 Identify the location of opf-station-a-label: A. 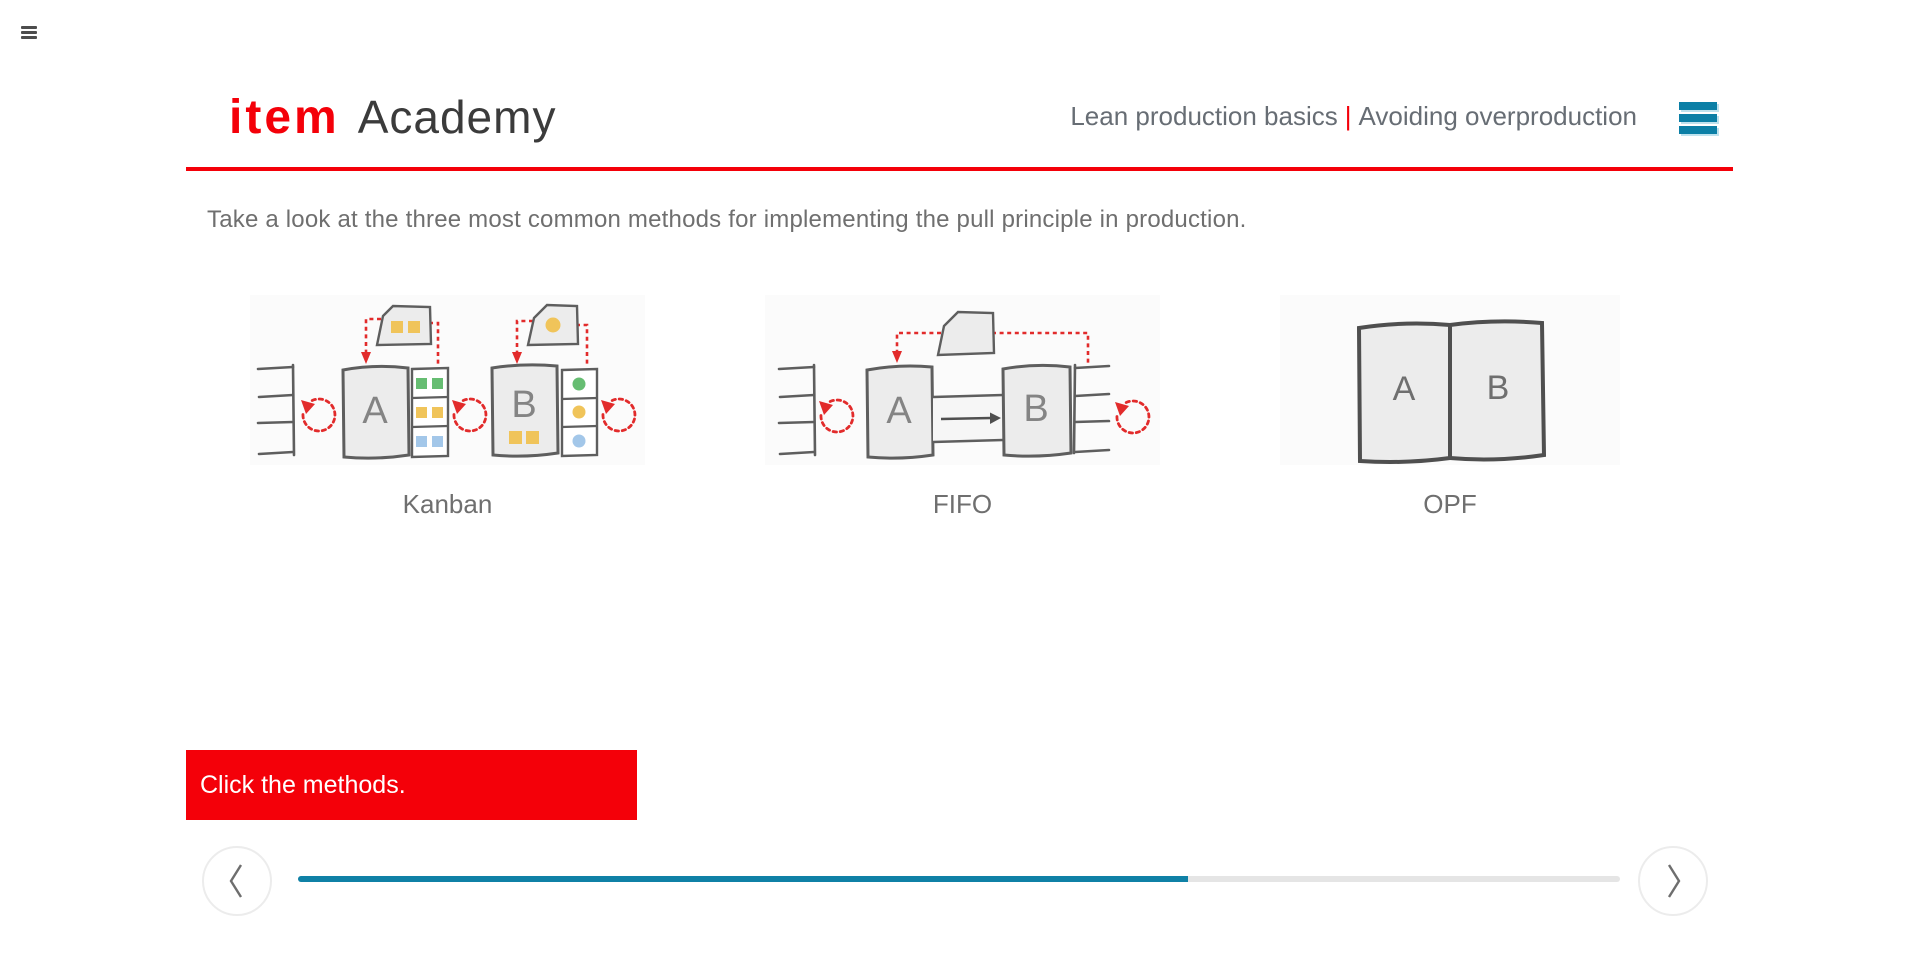
(1404, 389).